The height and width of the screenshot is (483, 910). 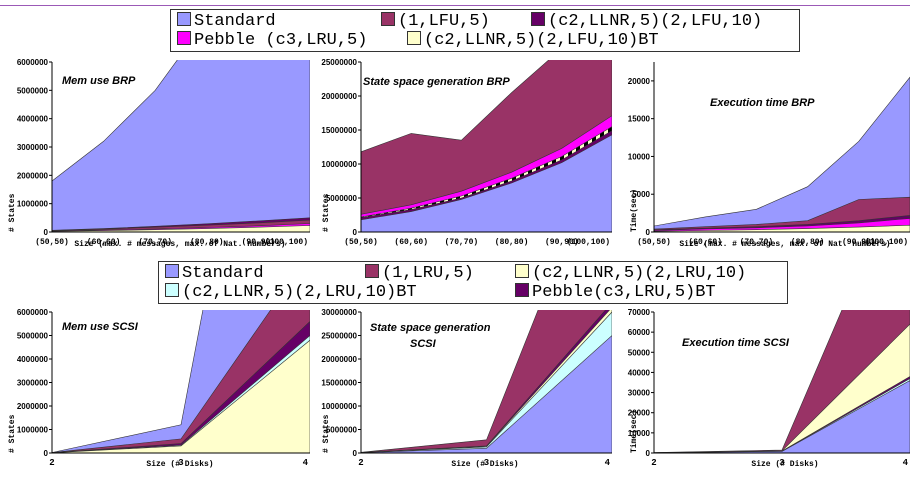 I want to click on x-tick-label: (60,60), so click(x=104, y=242).